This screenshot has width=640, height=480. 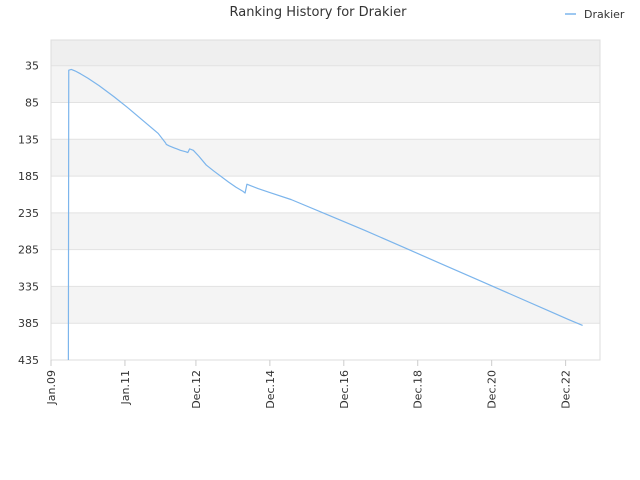 What do you see at coordinates (125, 387) in the screenshot?
I see `x-tick-label: Jan.11` at bounding box center [125, 387].